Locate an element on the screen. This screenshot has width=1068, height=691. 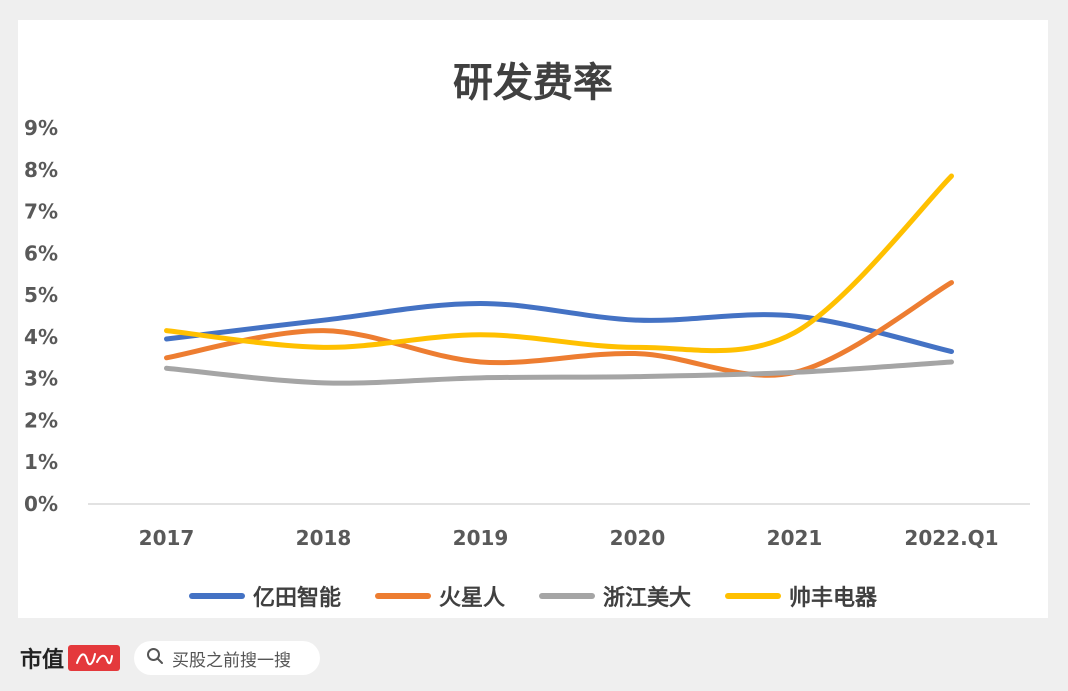
y-tick-label: 6% is located at coordinates (41, 253).